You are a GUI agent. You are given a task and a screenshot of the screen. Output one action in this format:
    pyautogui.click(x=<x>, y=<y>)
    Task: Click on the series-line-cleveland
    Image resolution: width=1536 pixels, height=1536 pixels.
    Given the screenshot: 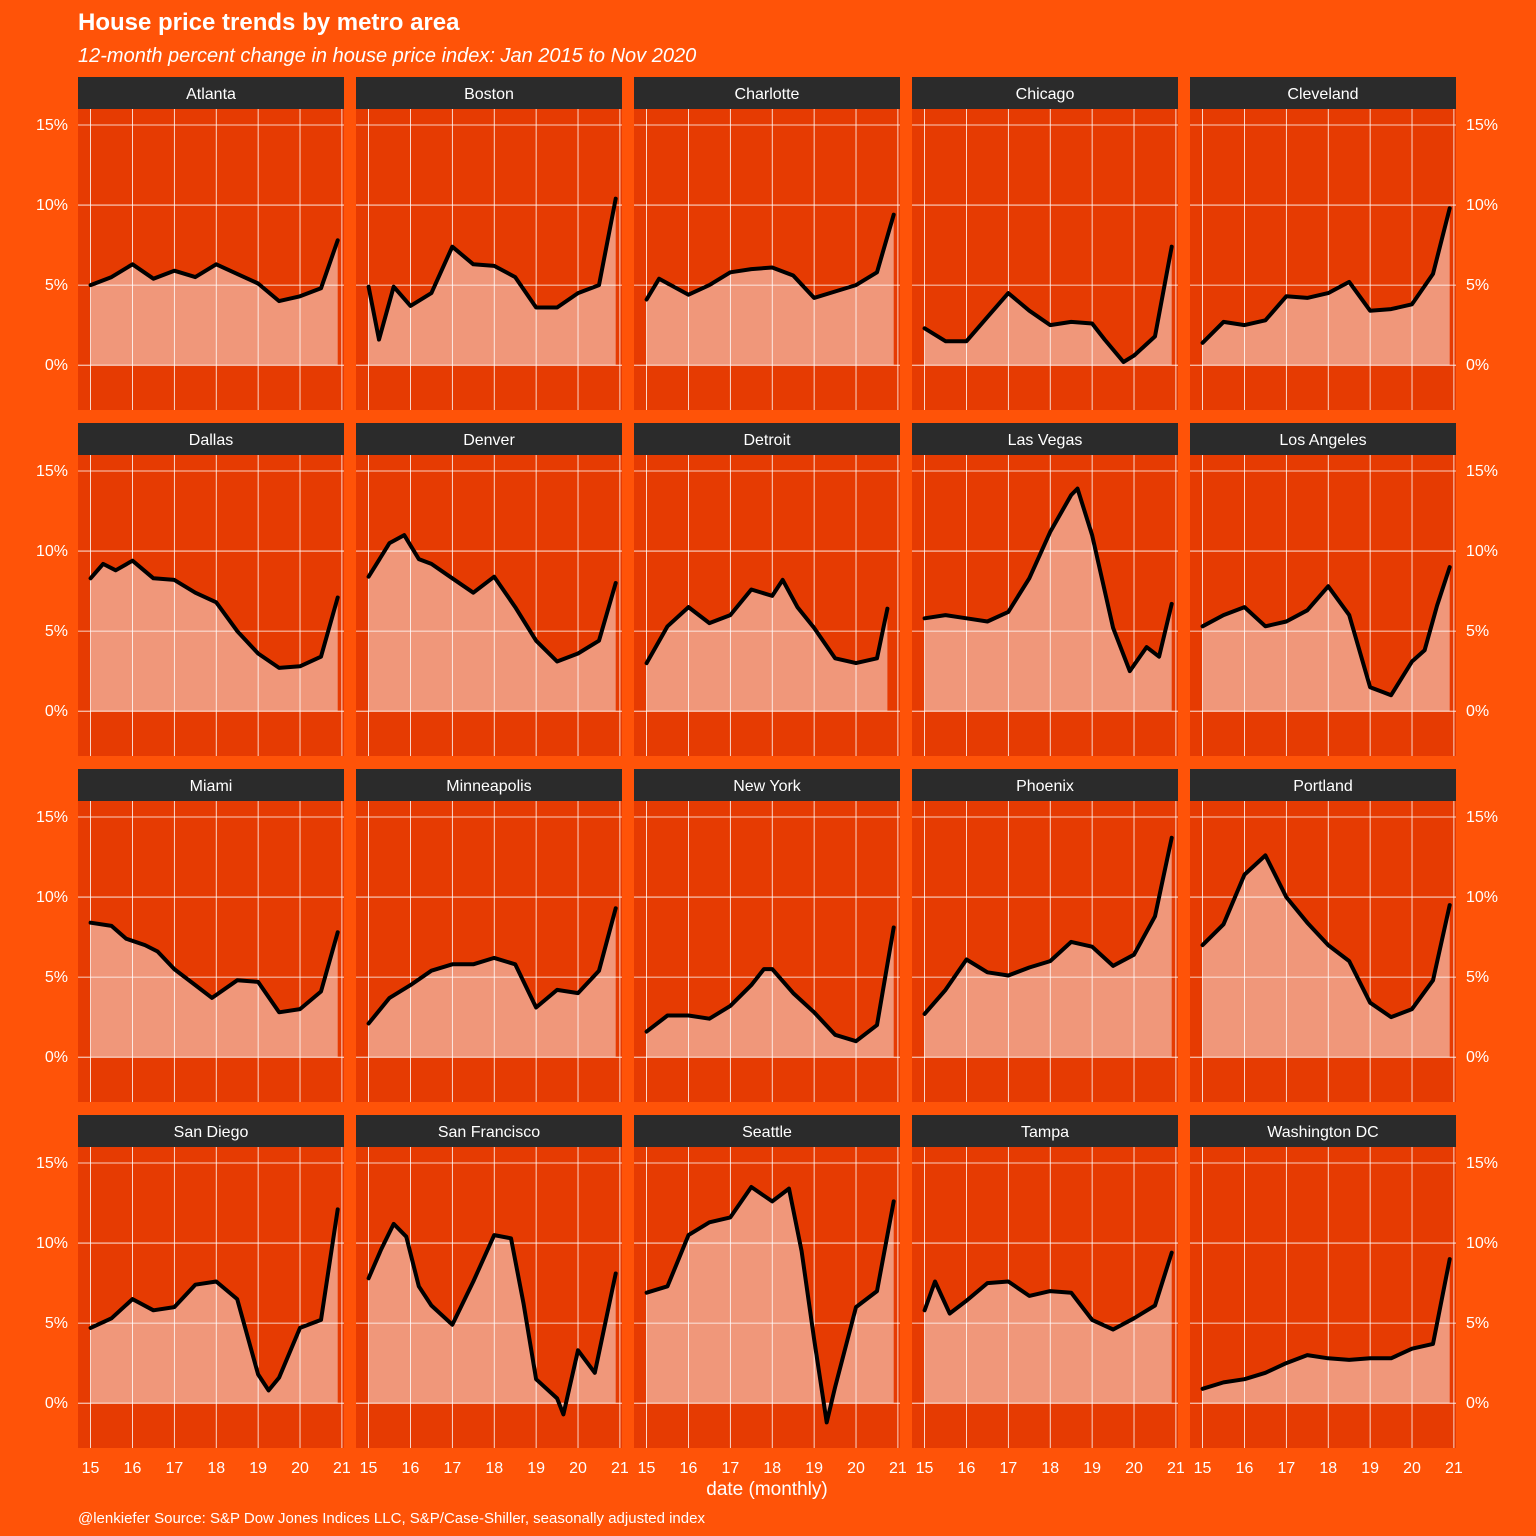 What is the action you would take?
    pyautogui.click(x=1326, y=275)
    